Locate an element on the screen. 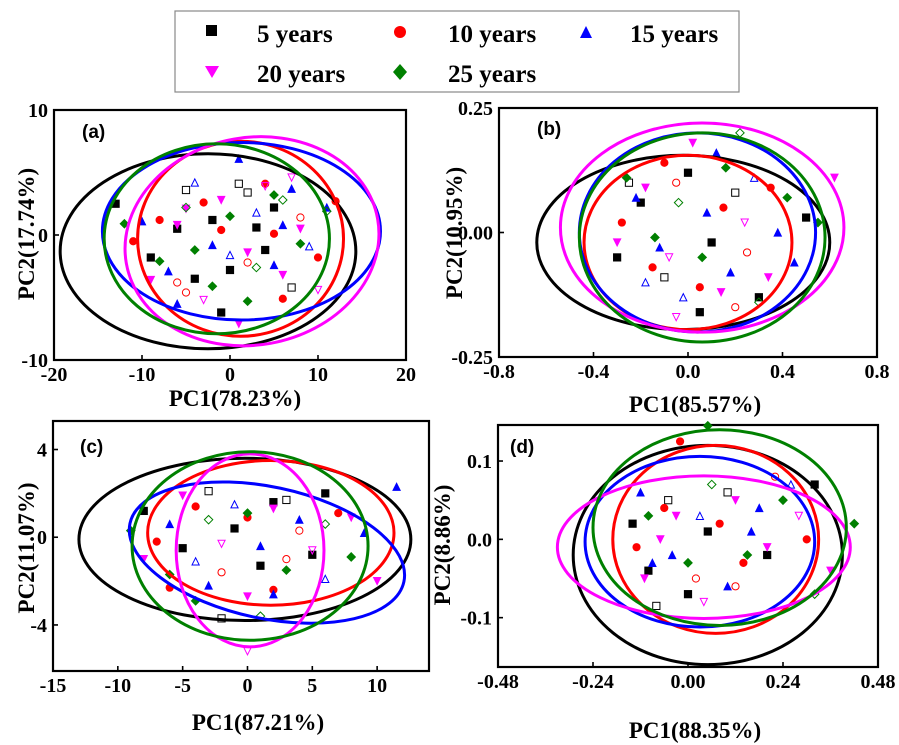 The height and width of the screenshot is (745, 899). y-axis-label: PC2(8.86%) is located at coordinates (442, 545).